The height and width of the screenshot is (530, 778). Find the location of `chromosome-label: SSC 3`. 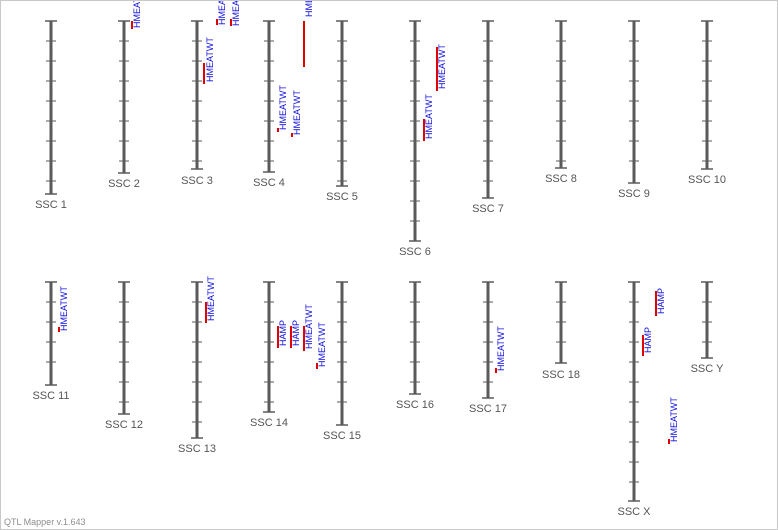

chromosome-label: SSC 3 is located at coordinates (197, 181).